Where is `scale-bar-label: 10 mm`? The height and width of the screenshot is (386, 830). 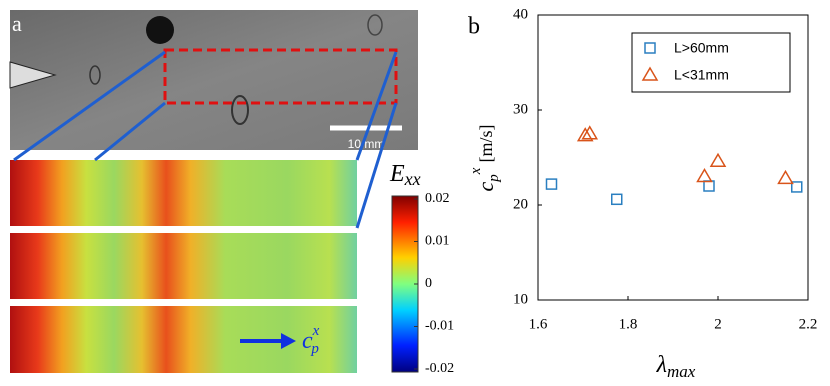
scale-bar-label: 10 mm is located at coordinates (366, 144).